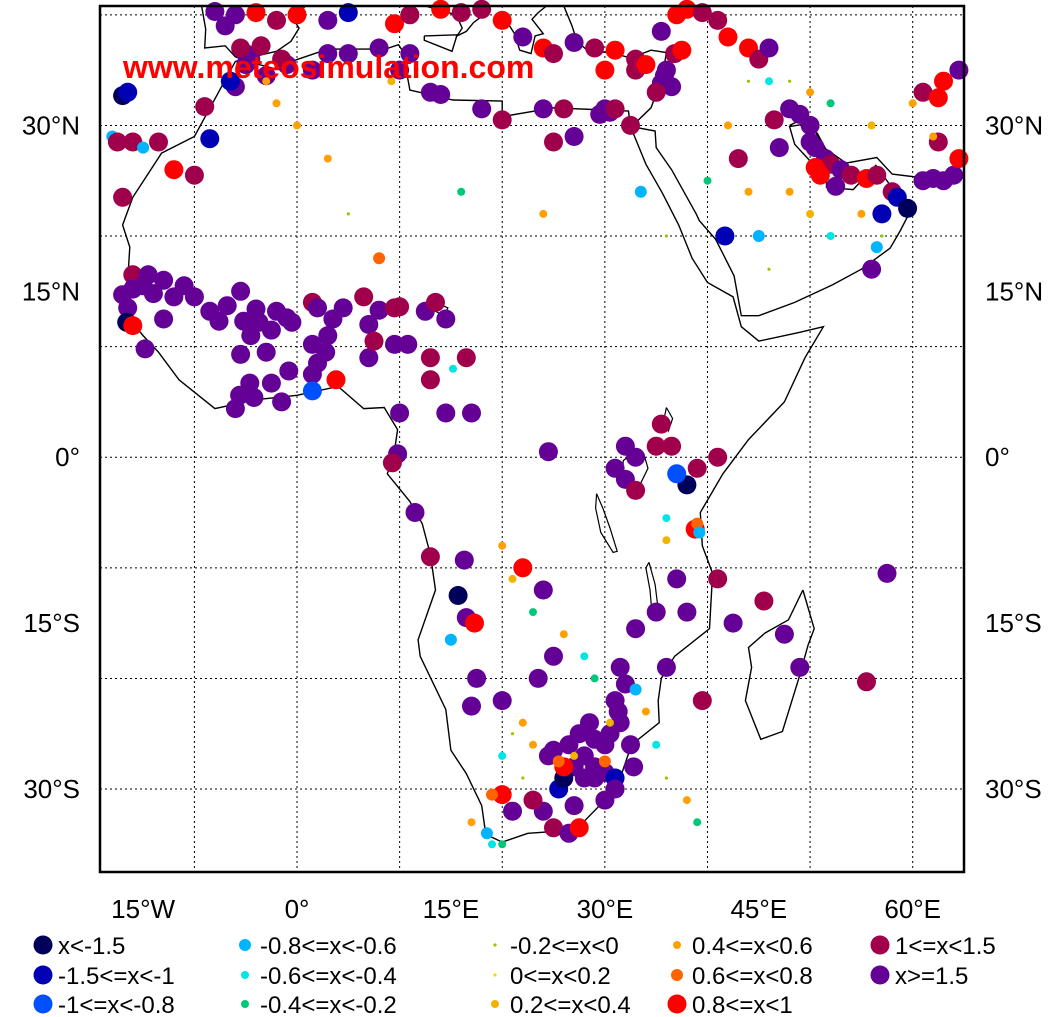  I want to click on legend-label: 0.2<=x<0.4, so click(570, 1004).